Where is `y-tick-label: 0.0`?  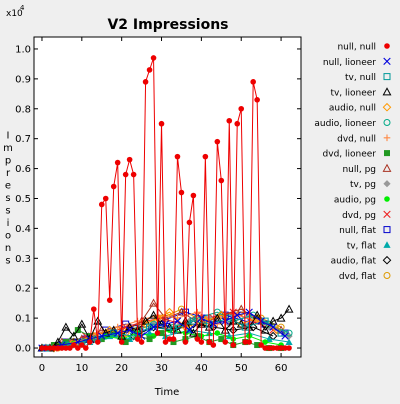
y-tick-label: 0.0 is located at coordinates (23, 349).